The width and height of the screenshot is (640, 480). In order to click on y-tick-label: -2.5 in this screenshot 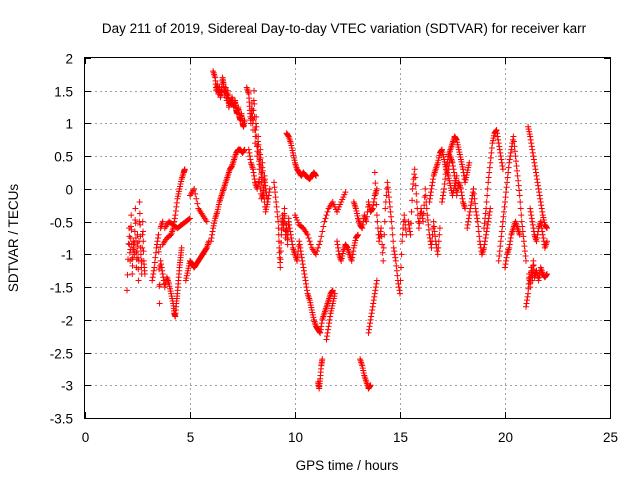, I will do `click(61, 354)`.